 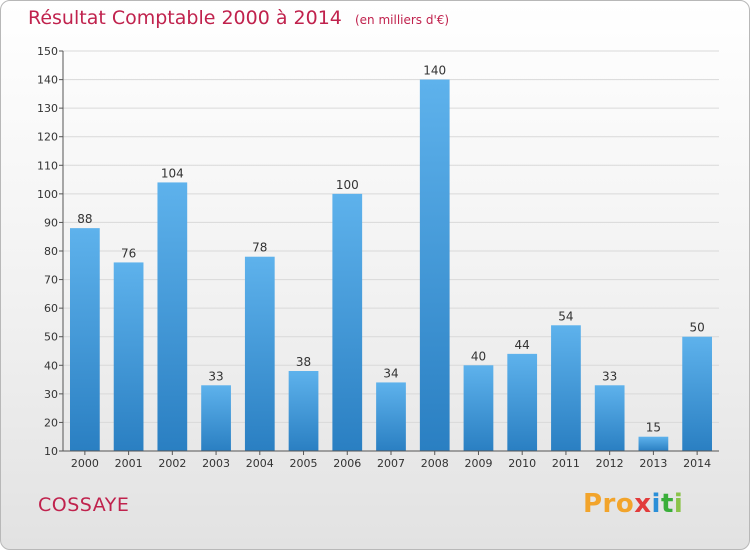 I want to click on x-tick-label: 2007, so click(x=391, y=463).